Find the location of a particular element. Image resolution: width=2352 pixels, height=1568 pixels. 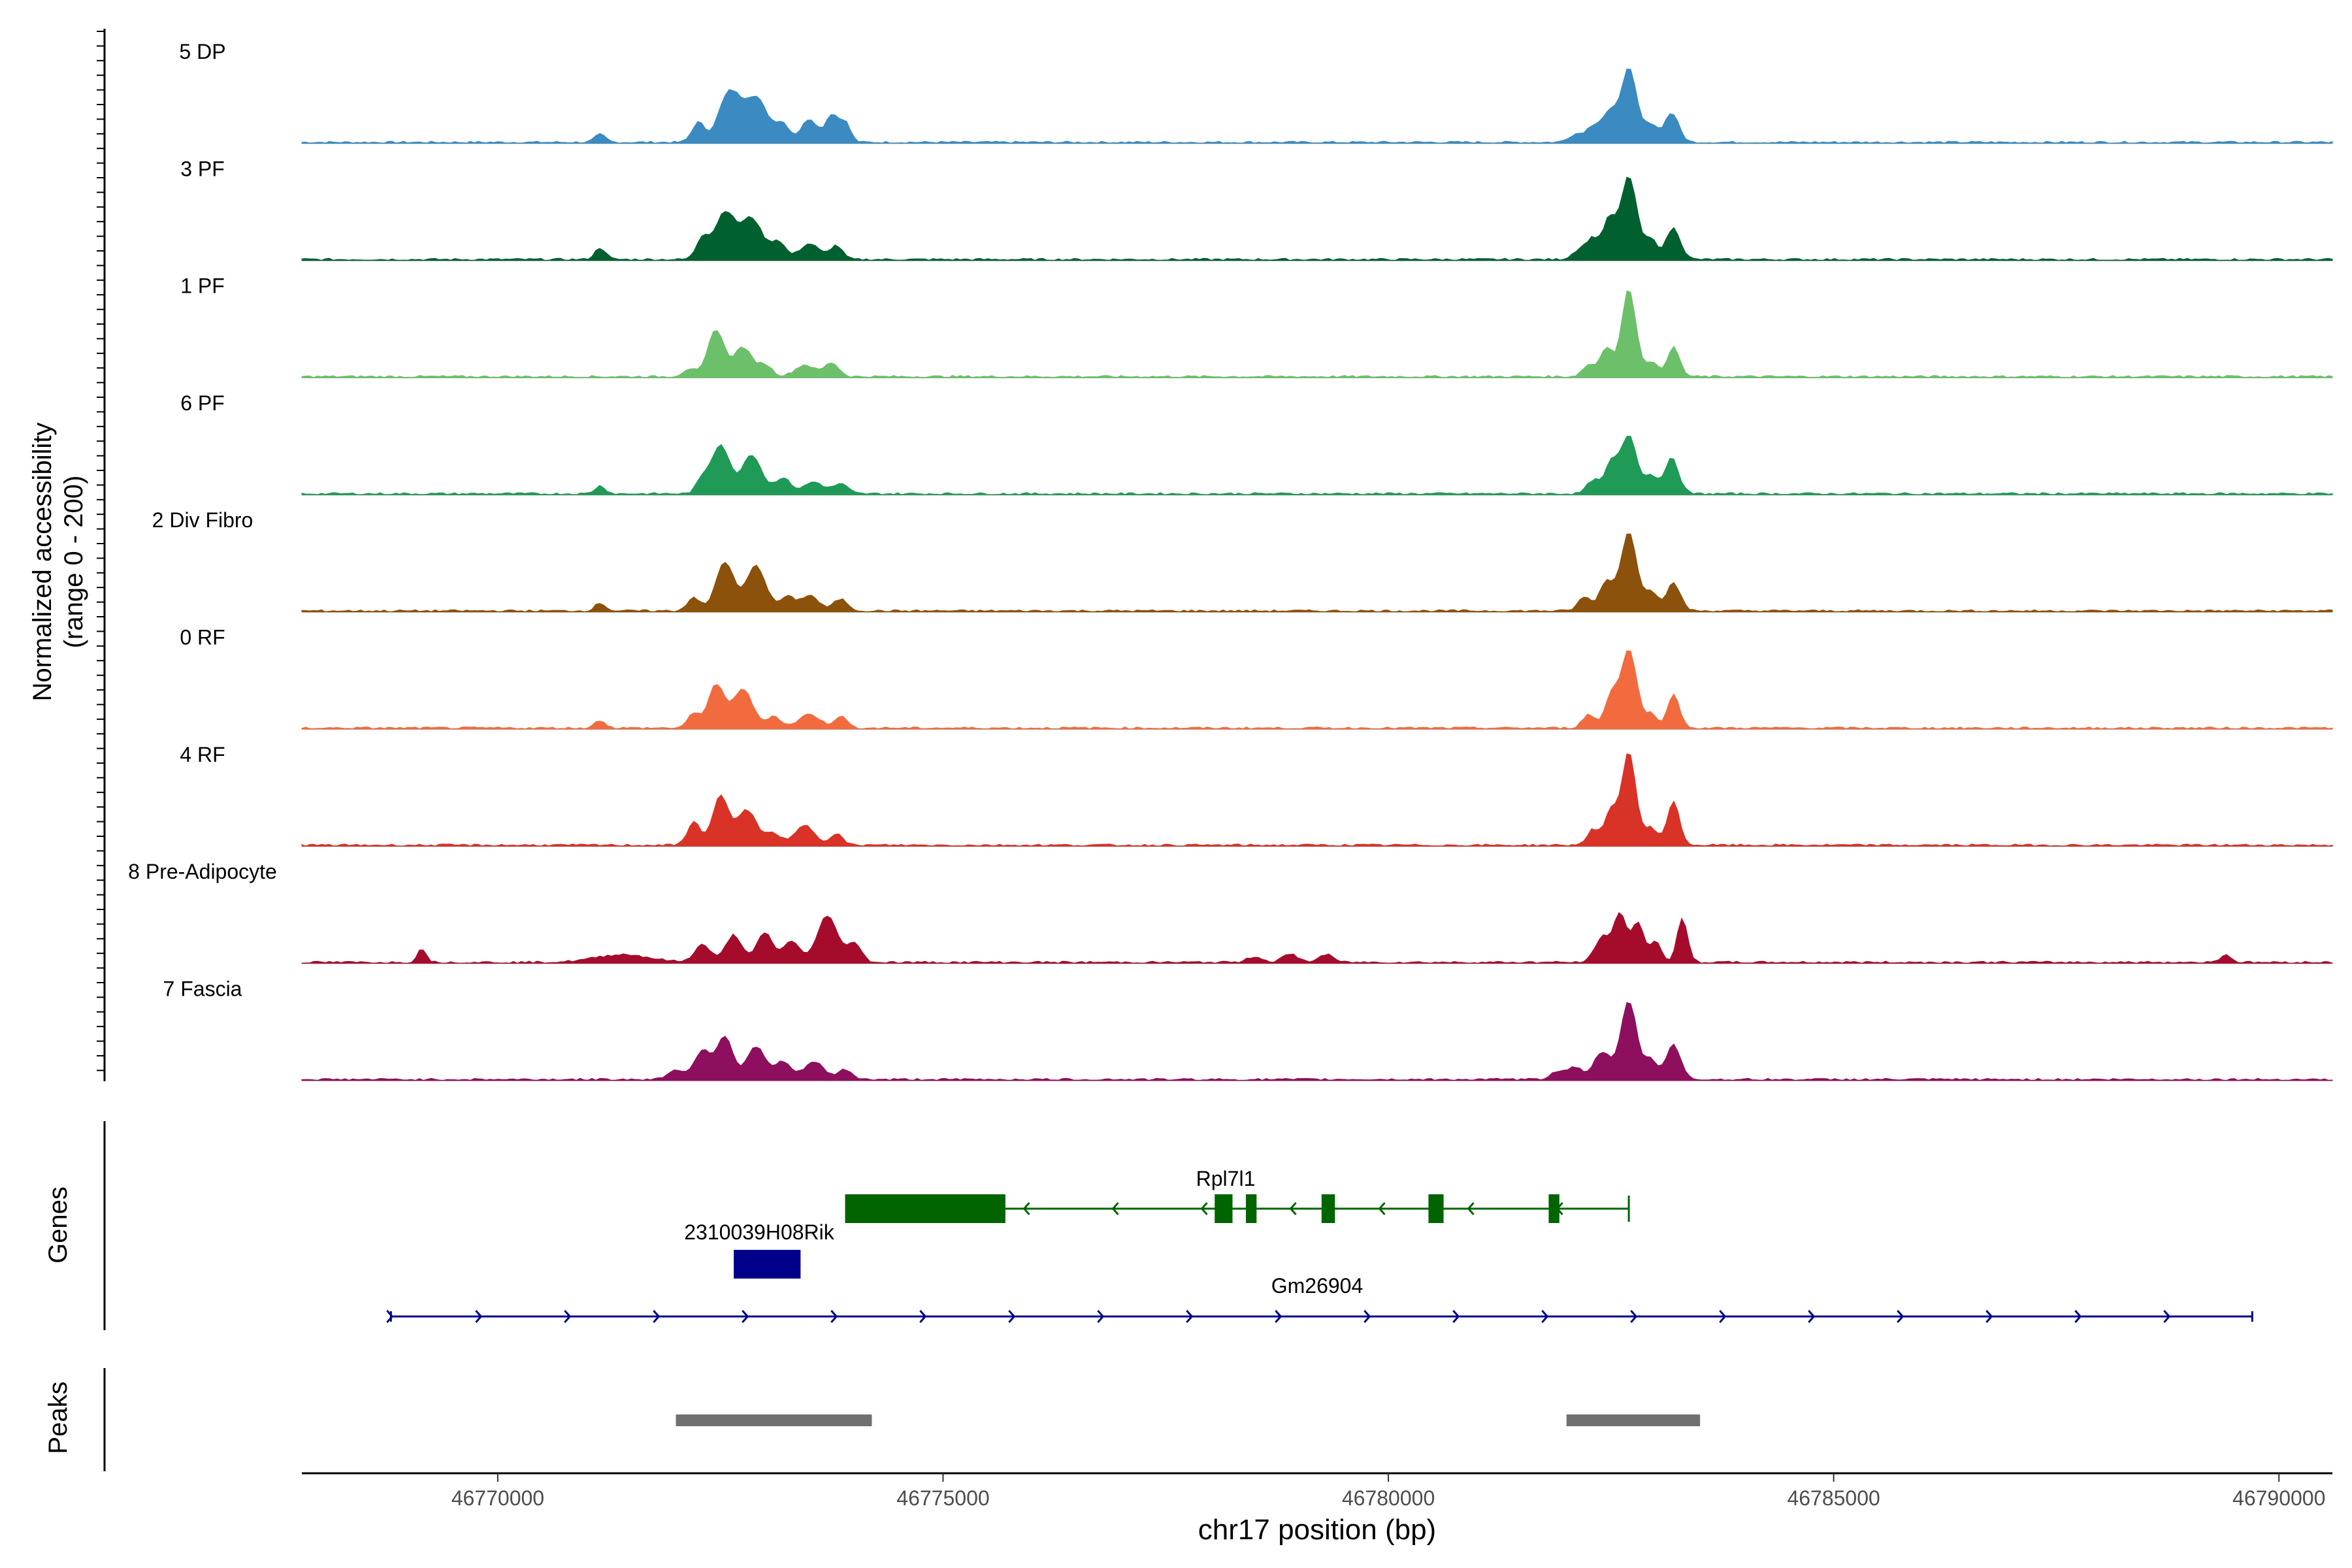

track-8-pre-adipocyte: 8 Pre-Adipocyte is located at coordinates (1230, 912).